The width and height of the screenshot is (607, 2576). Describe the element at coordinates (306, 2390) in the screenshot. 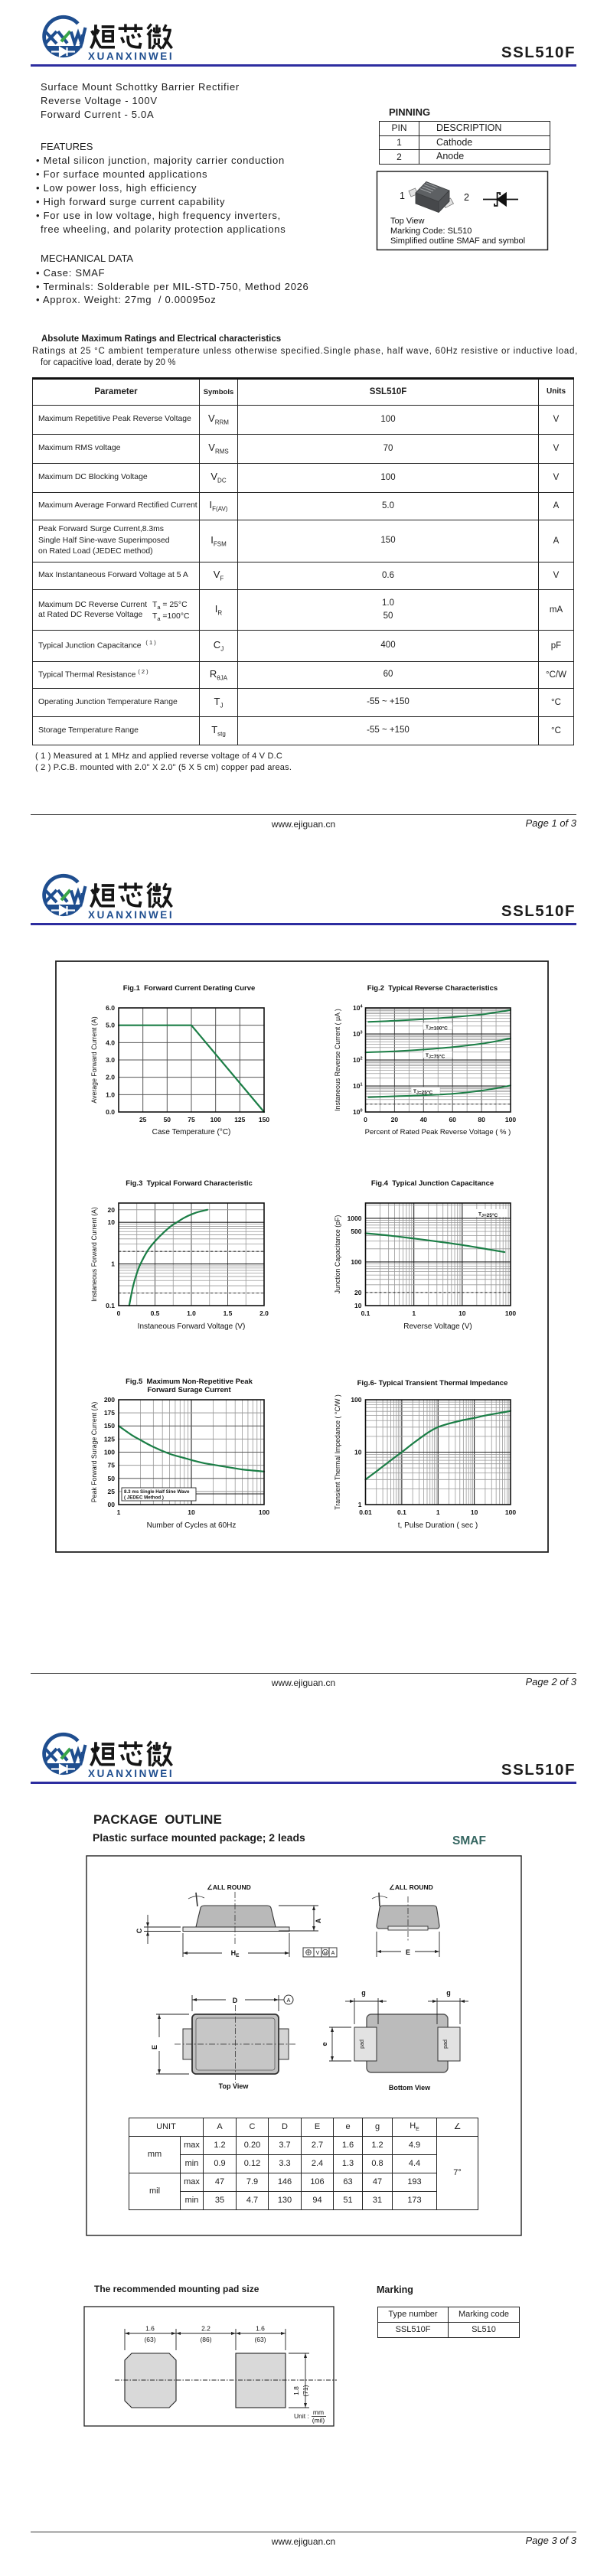

I see `svg-text: (71)` at that location.